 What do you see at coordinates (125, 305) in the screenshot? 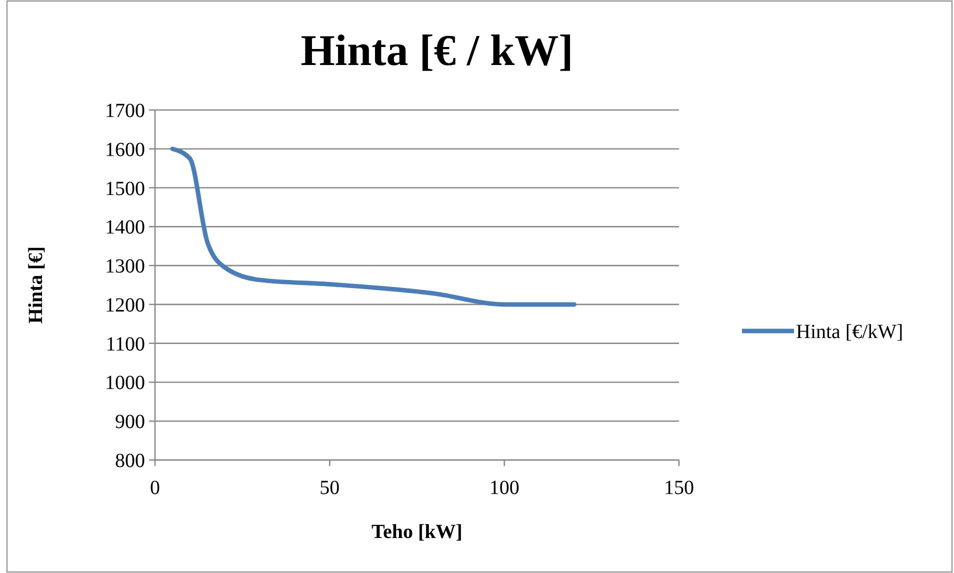
I see `y-tick-label: 1200` at bounding box center [125, 305].